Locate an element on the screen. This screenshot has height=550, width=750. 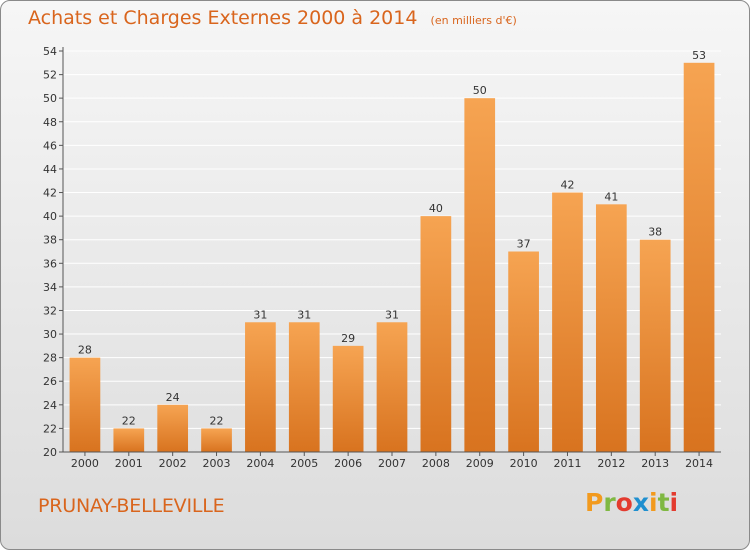
bar-2008 is located at coordinates (436, 334).